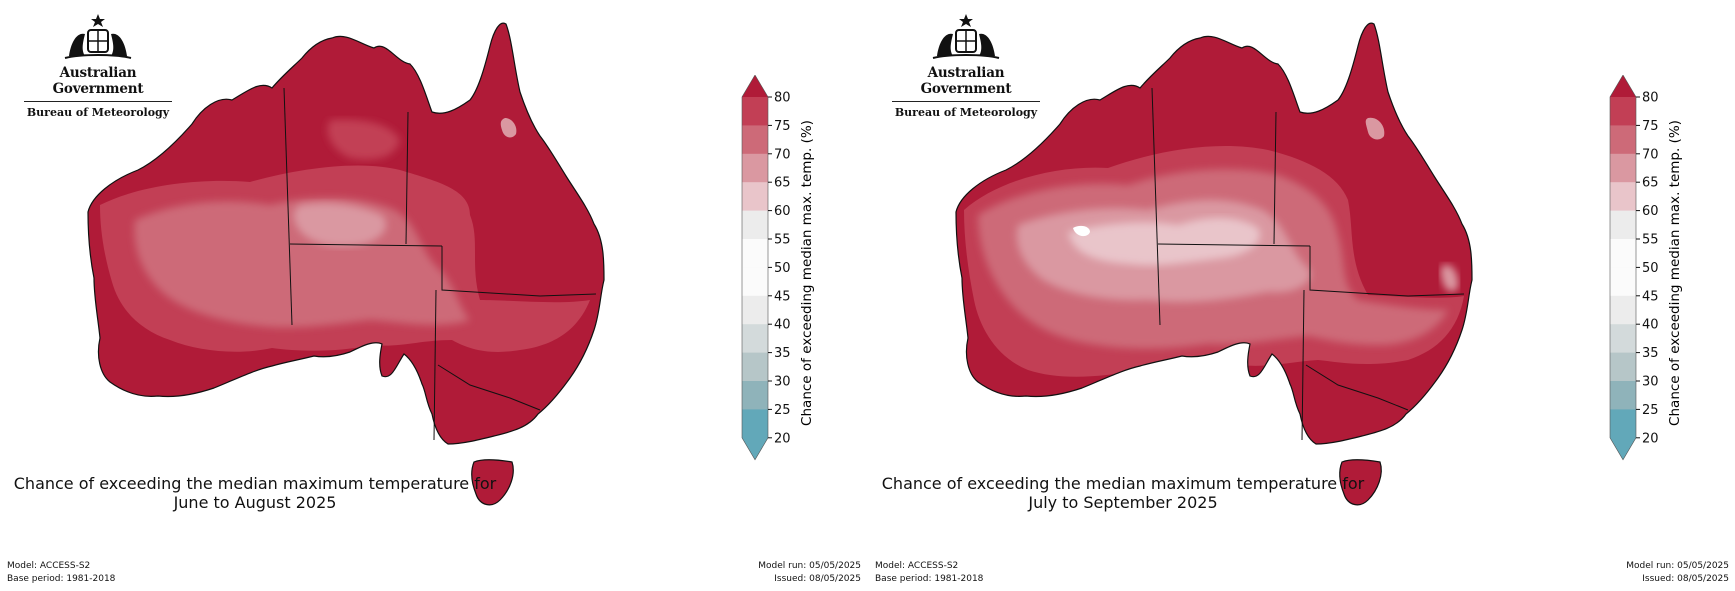  I want to click on map-band-65-coast, so click(1449, 278).